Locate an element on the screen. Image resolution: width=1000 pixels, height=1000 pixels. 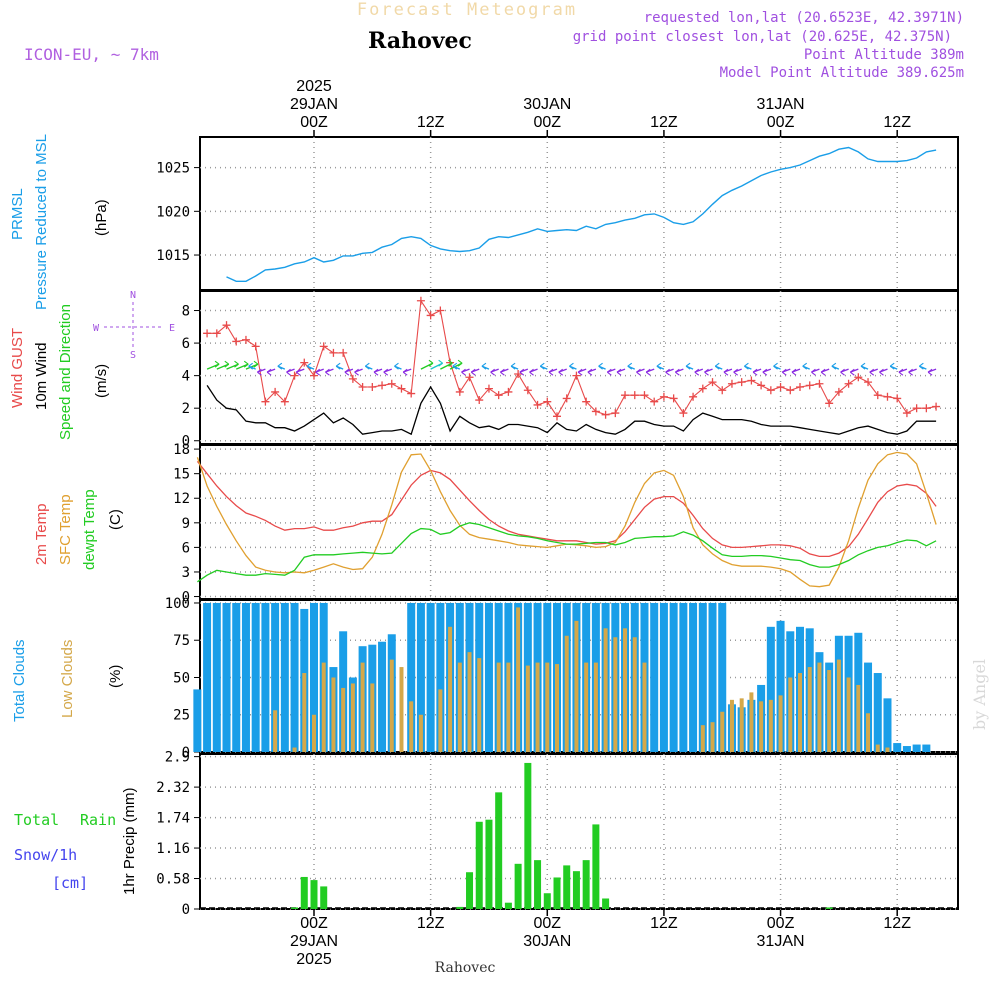
cloud-panel: 0 25 50 75 100 is located at coordinates (562, 678).